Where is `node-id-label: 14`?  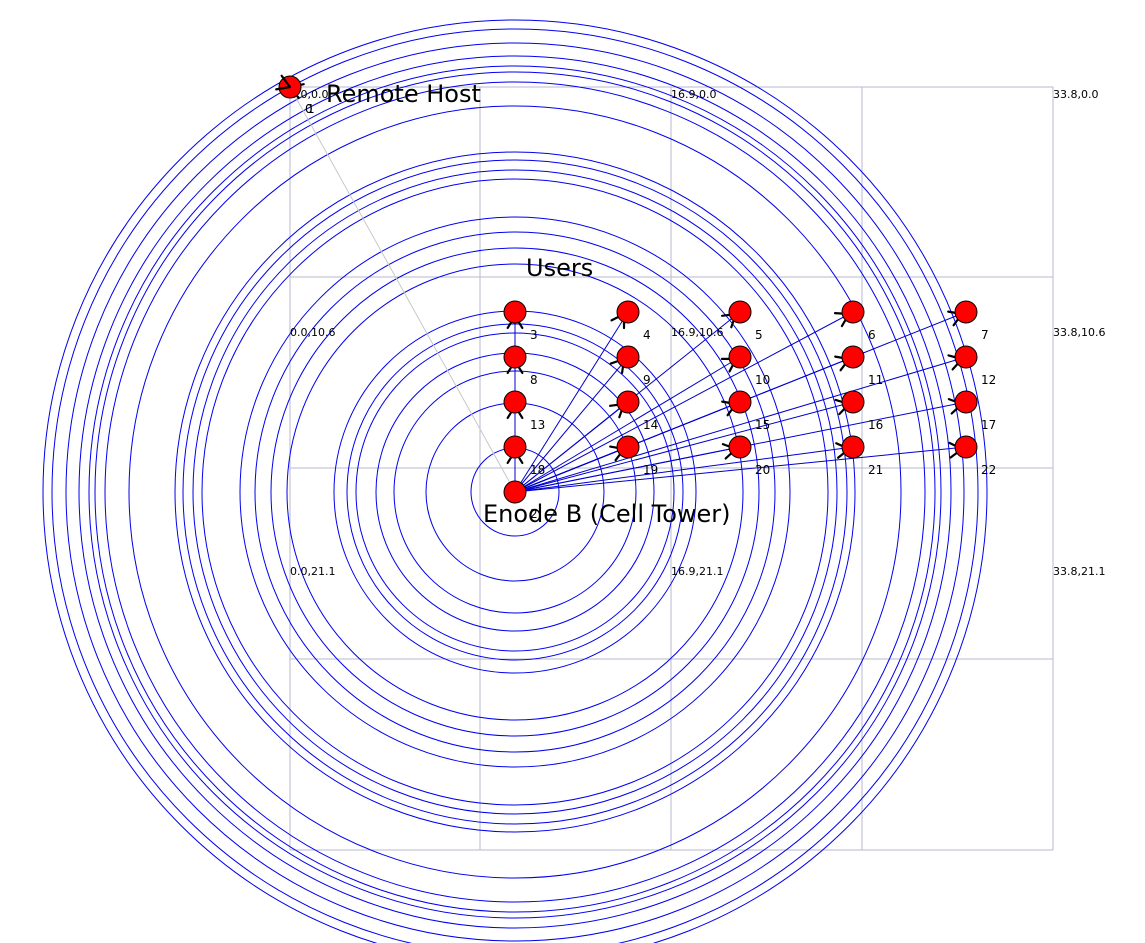 node-id-label: 14 is located at coordinates (650, 425).